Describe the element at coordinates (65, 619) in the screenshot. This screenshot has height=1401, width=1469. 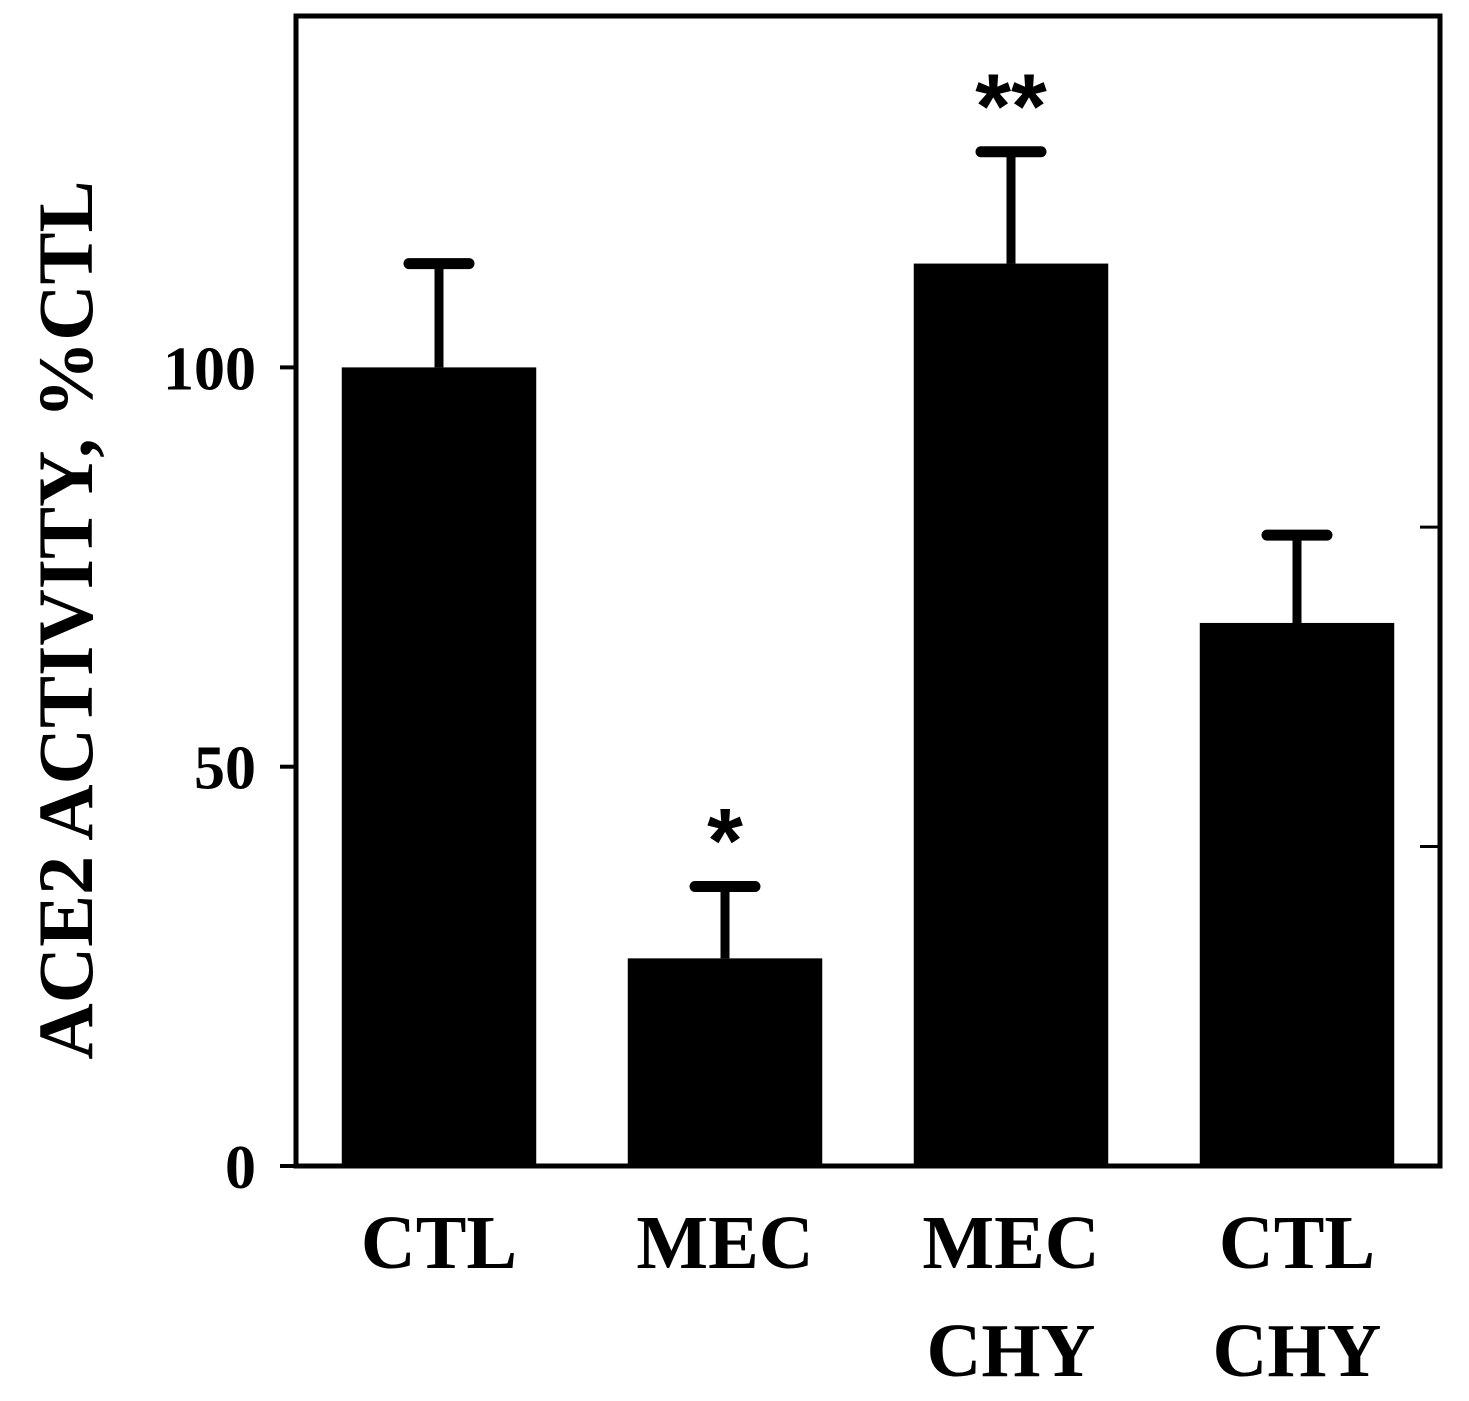
I see `y-axis-title: ACE2 ACTIVITY, %CTL` at that location.